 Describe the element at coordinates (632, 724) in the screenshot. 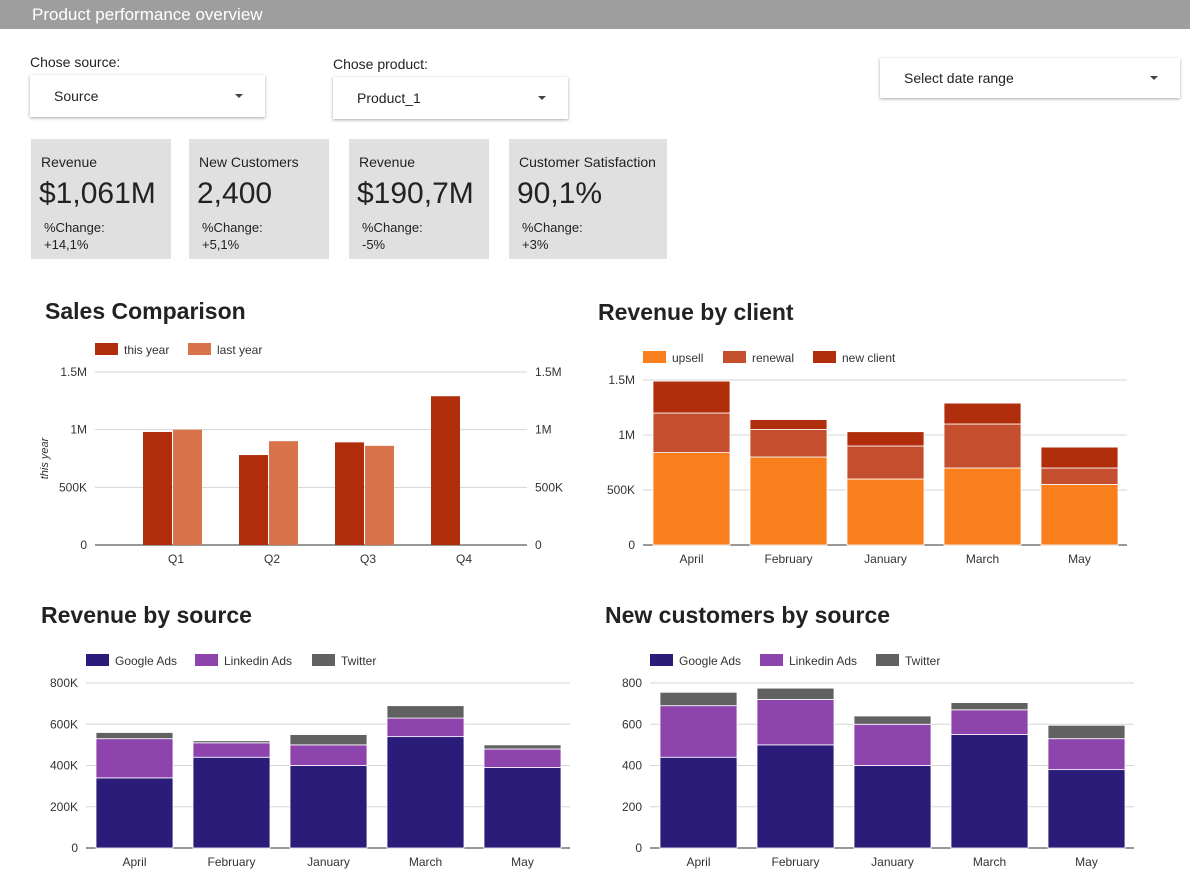

I see `y-tick-label: 600` at that location.